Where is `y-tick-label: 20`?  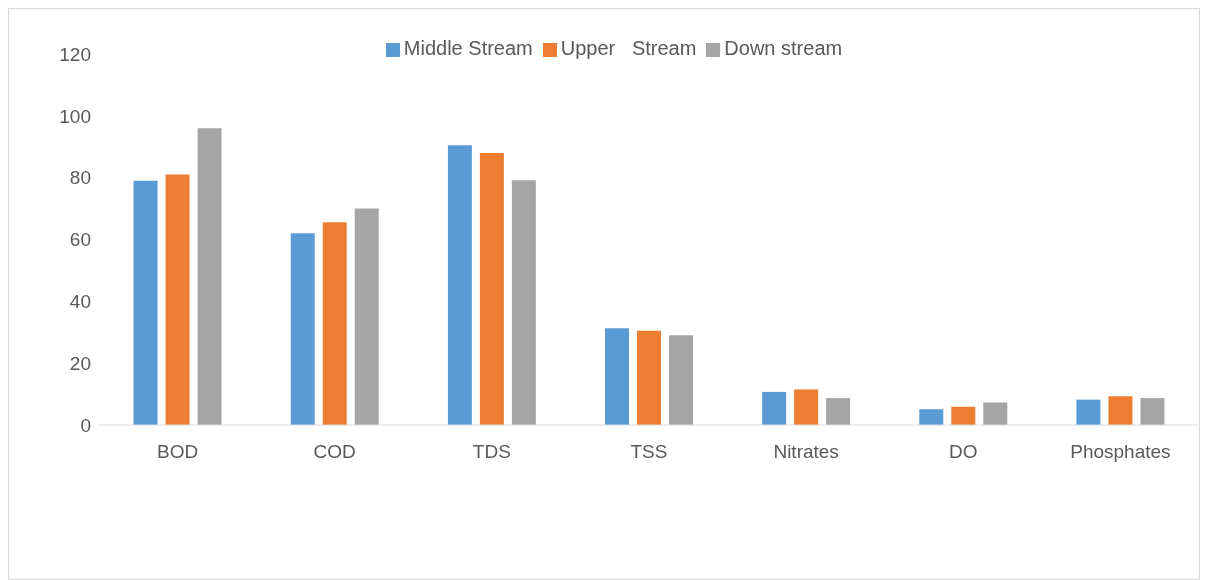 y-tick-label: 20 is located at coordinates (80, 363).